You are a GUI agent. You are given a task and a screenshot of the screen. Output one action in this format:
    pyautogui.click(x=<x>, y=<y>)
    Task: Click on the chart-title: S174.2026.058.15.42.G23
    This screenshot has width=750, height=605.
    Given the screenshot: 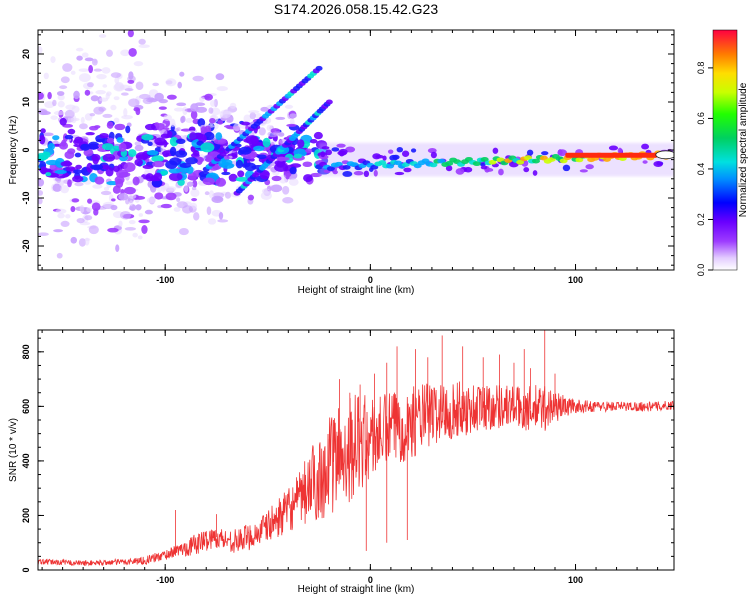 What is the action you would take?
    pyautogui.click(x=356, y=9)
    